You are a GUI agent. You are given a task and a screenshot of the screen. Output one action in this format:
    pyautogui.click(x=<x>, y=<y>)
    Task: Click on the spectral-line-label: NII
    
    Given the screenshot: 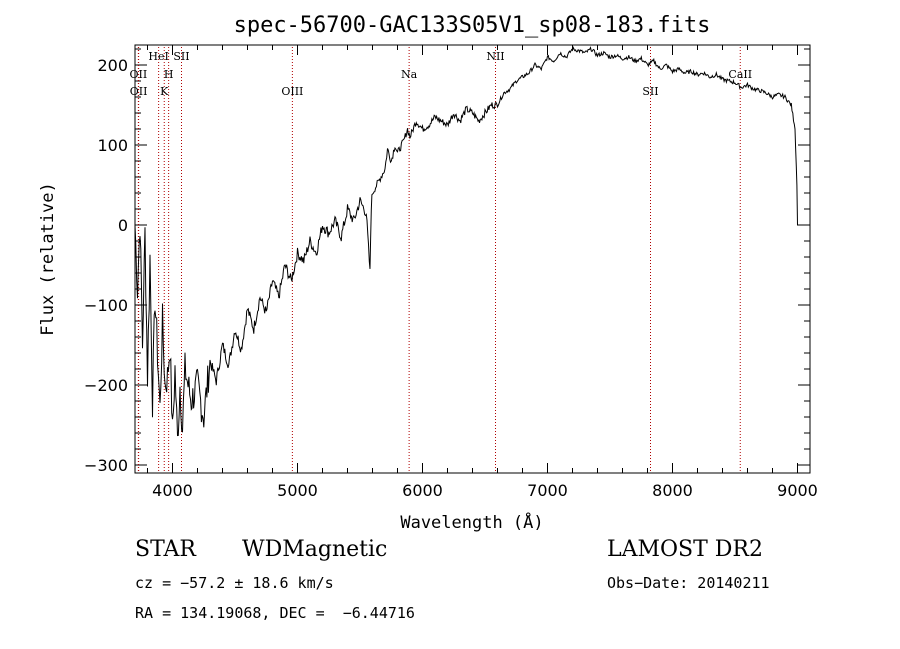 What is the action you would take?
    pyautogui.click(x=495, y=56)
    